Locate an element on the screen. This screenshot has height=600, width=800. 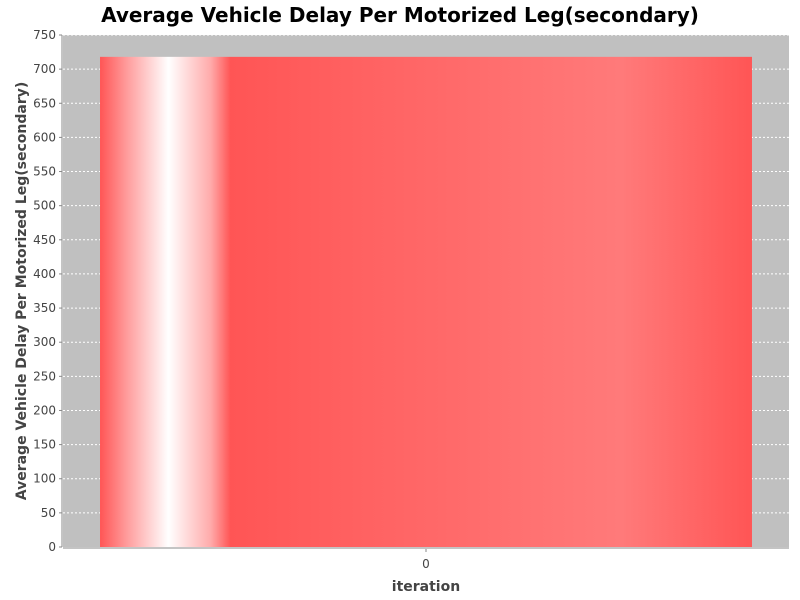
y-tick-label: 100 is located at coordinates (44, 479).